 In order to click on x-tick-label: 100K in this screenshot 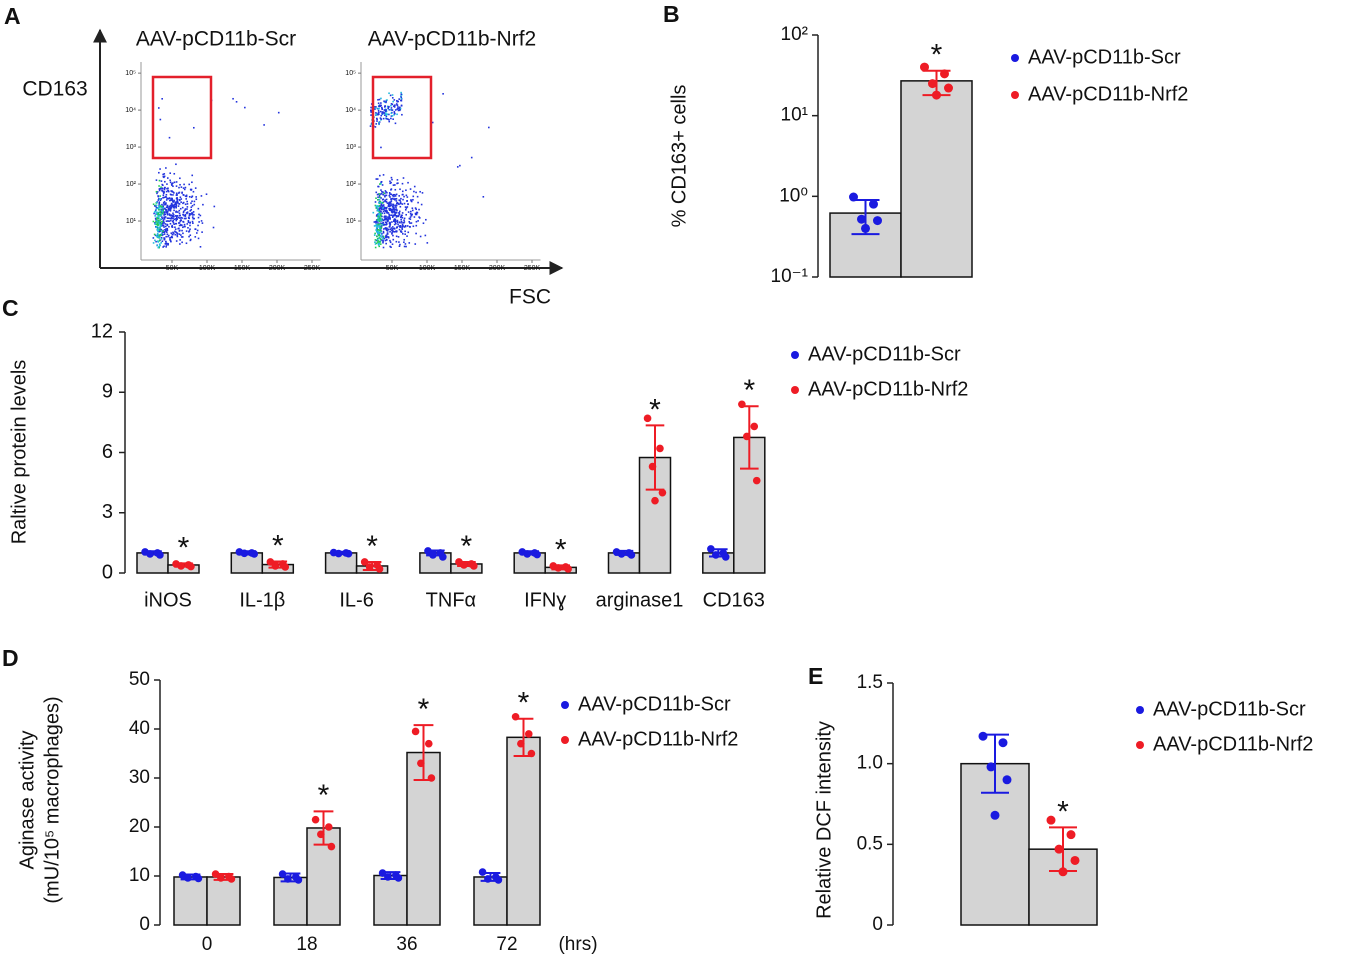, I will do `click(427, 268)`.